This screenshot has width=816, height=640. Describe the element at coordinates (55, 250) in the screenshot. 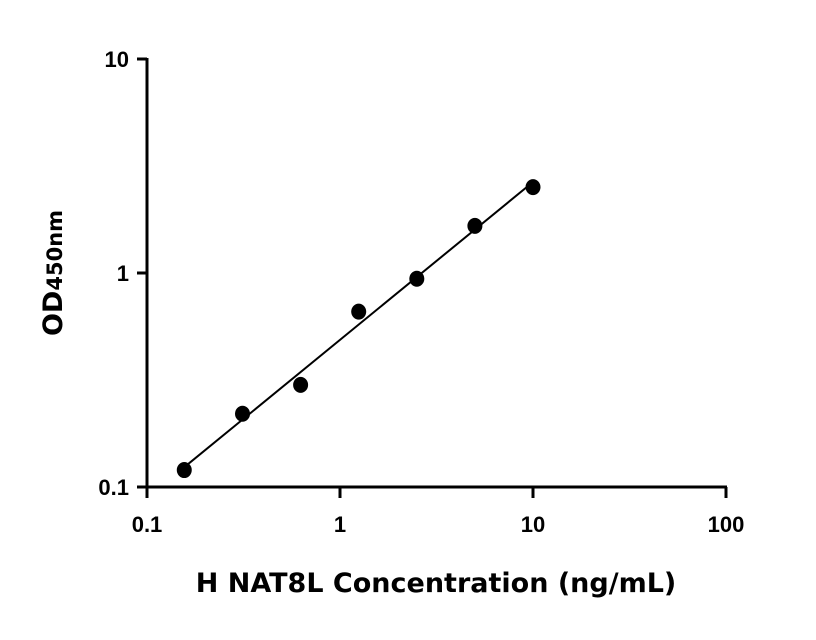

I see `y-axis-label-sub: 450nm` at that location.